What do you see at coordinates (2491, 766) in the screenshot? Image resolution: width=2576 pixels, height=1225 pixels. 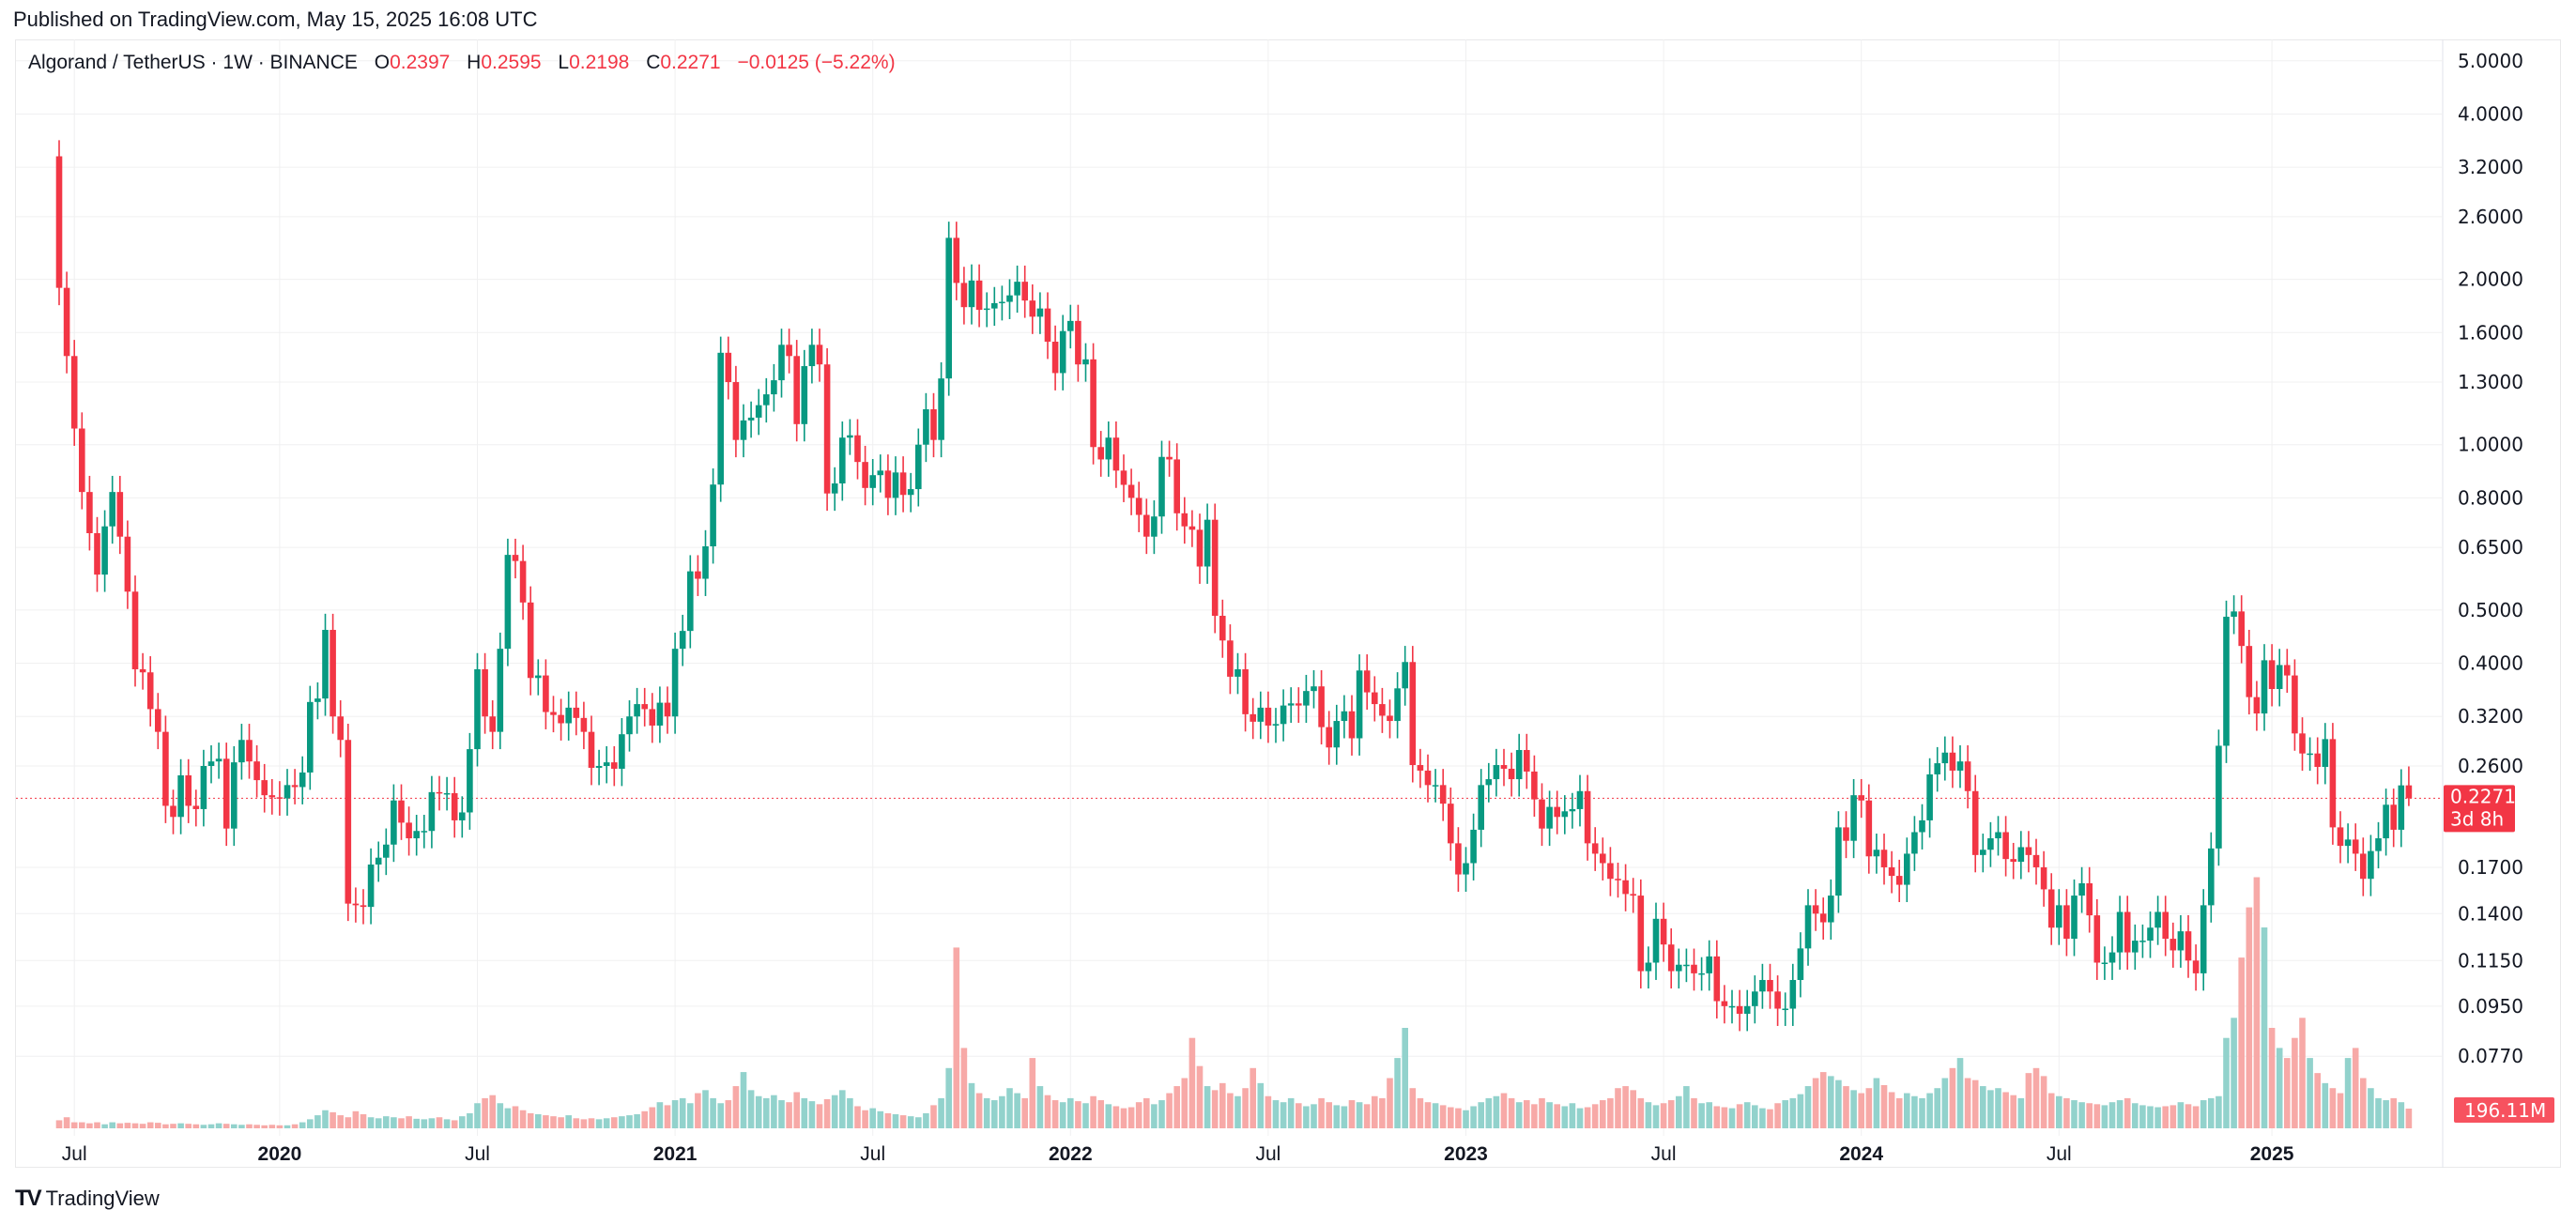 I see `price-tick-label: 0.2600` at bounding box center [2491, 766].